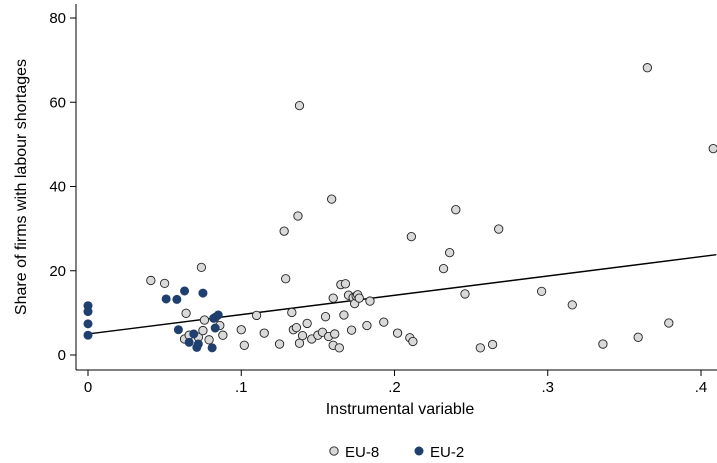  I want to click on x-axis-title: Instrumental variable, so click(400, 409).